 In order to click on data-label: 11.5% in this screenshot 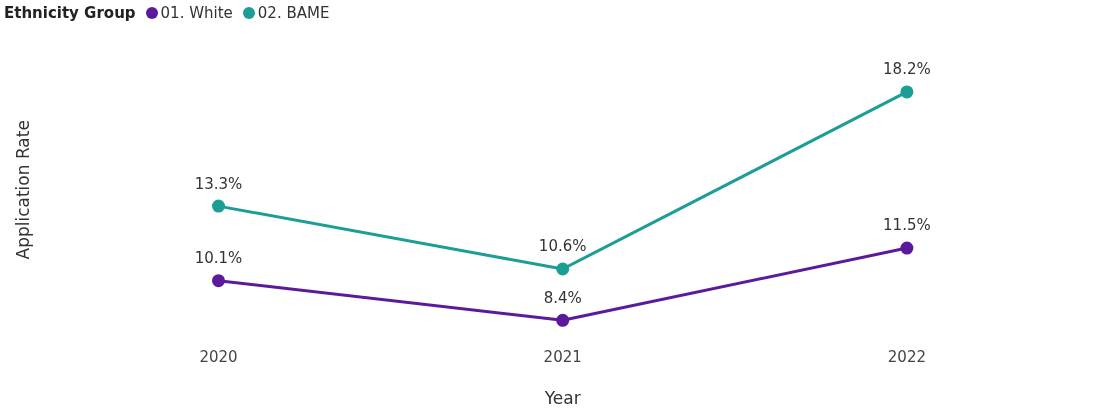, I will do `click(907, 225)`.